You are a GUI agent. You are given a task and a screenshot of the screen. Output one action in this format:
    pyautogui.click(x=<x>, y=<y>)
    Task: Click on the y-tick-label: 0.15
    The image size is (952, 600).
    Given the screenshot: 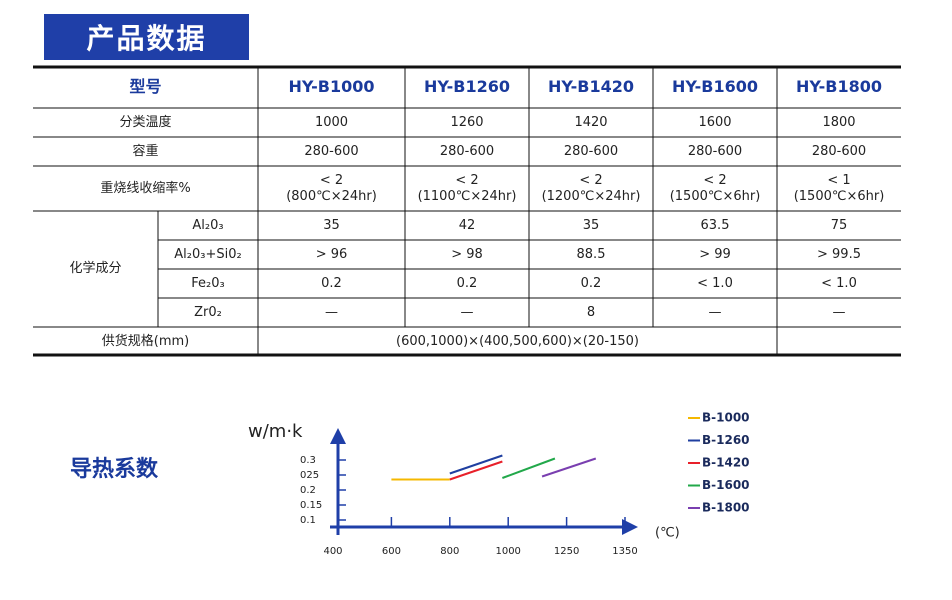 What is the action you would take?
    pyautogui.click(x=311, y=505)
    